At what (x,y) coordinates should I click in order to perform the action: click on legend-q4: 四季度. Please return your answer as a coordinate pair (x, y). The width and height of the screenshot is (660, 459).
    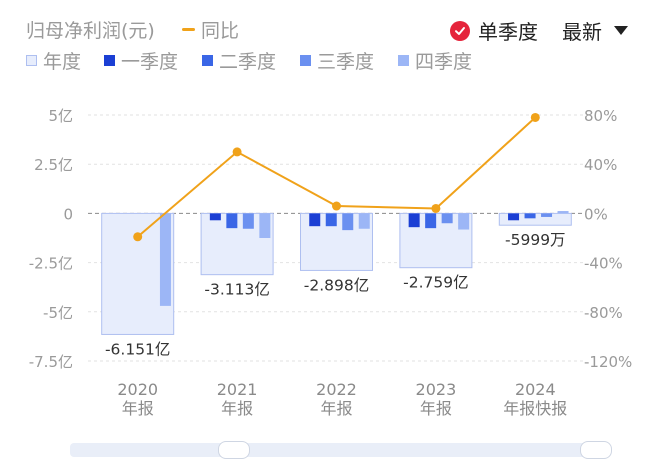
    Looking at the image, I should click on (435, 60).